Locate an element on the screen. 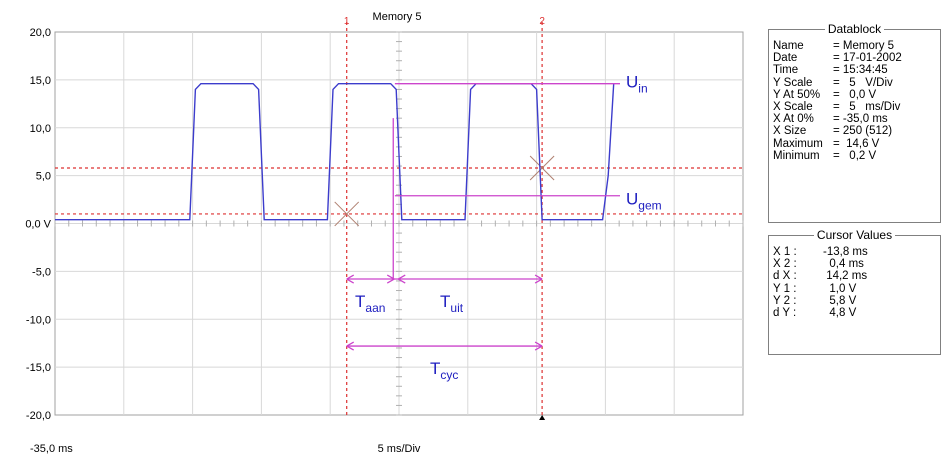 The image size is (945, 458). y-tick-label: -5,0 is located at coordinates (41, 272).